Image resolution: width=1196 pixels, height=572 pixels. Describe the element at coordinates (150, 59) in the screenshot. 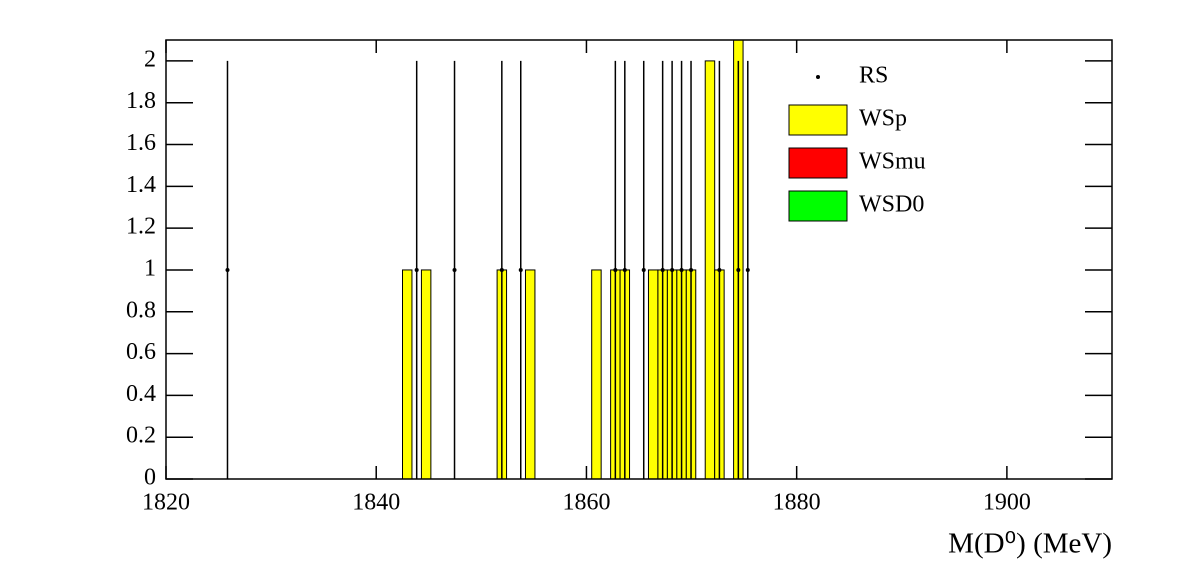

I see `y-tick-label: 2` at that location.